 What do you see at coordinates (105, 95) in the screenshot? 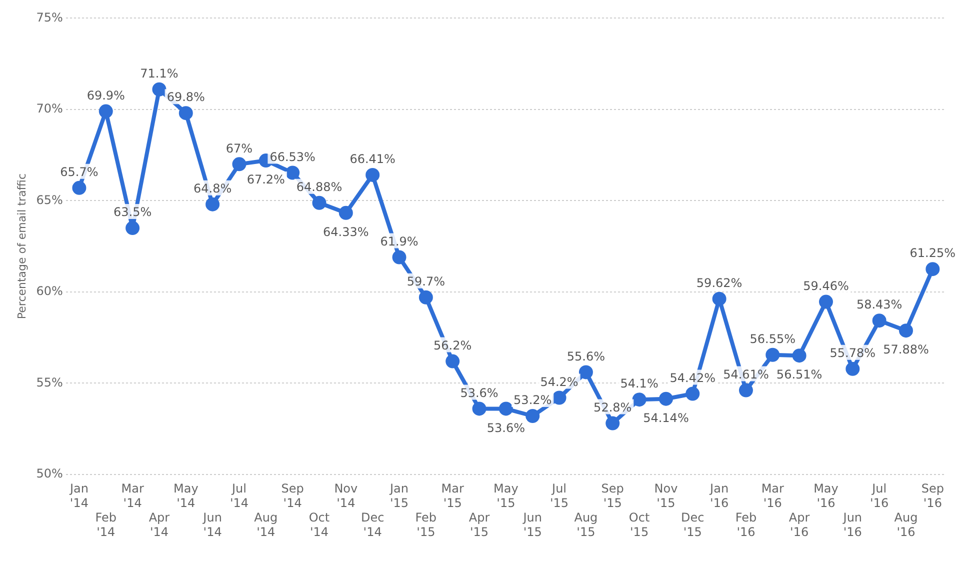
I see `data-label: 69.9%` at bounding box center [105, 95].